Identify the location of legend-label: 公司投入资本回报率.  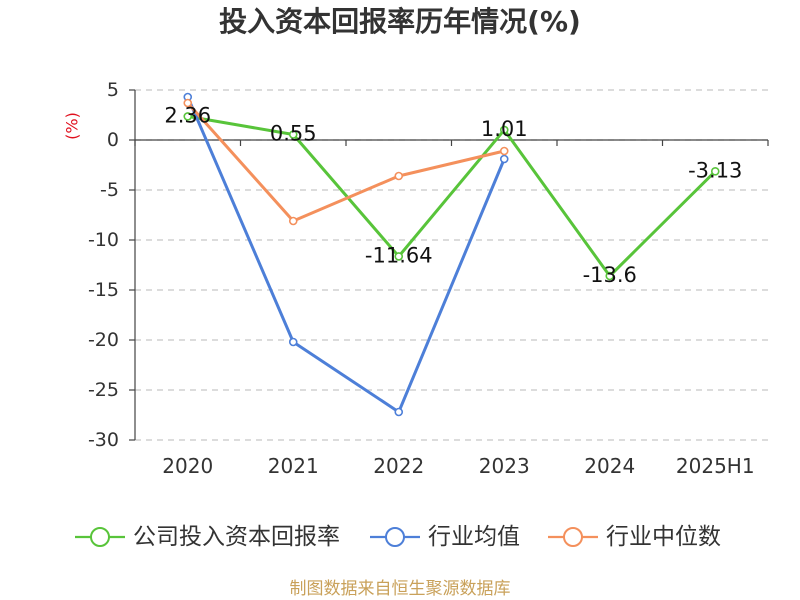
(236, 537).